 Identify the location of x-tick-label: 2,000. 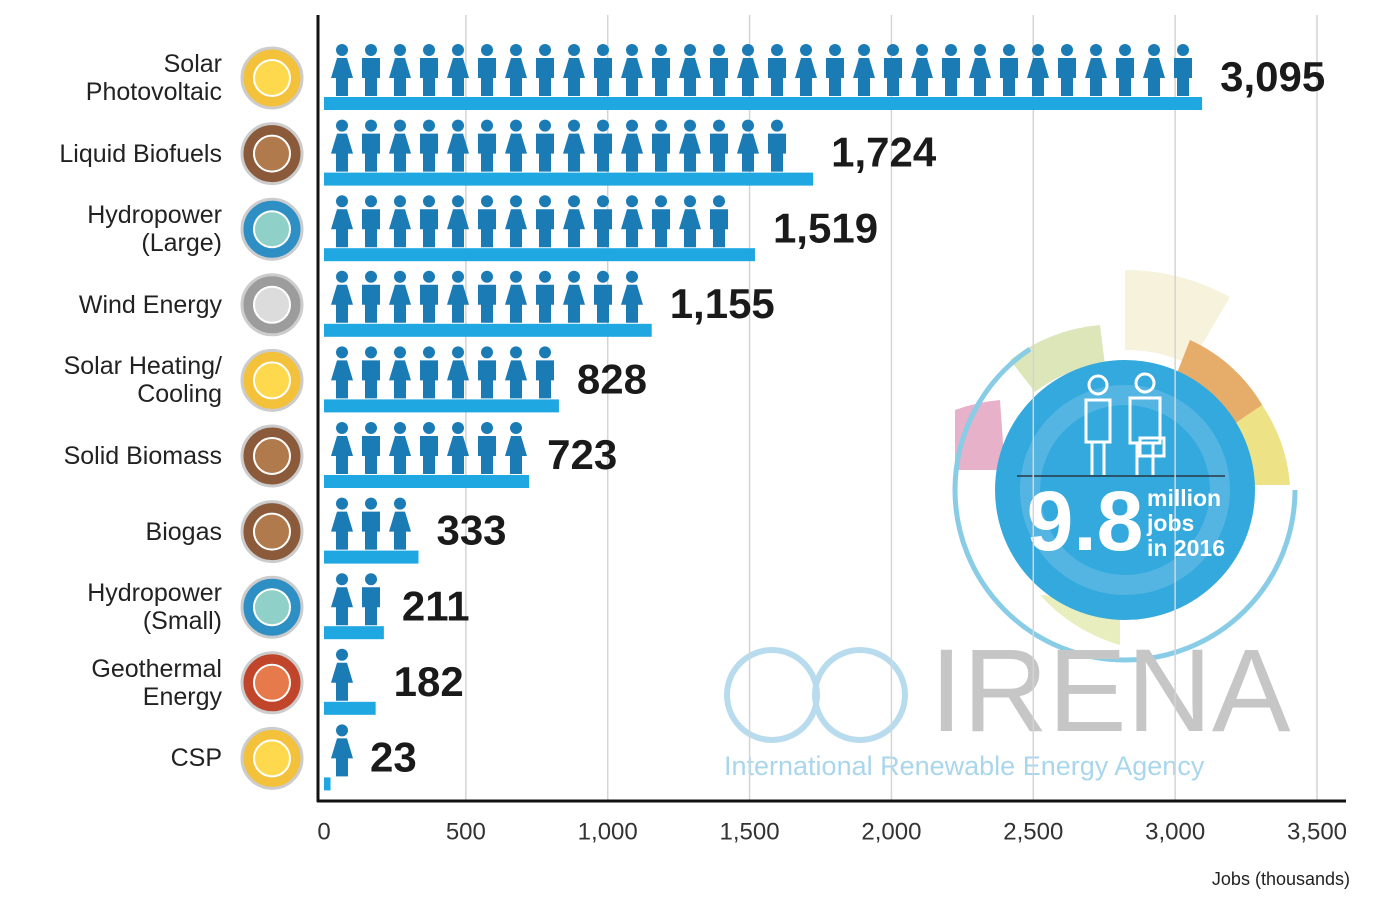
(891, 831).